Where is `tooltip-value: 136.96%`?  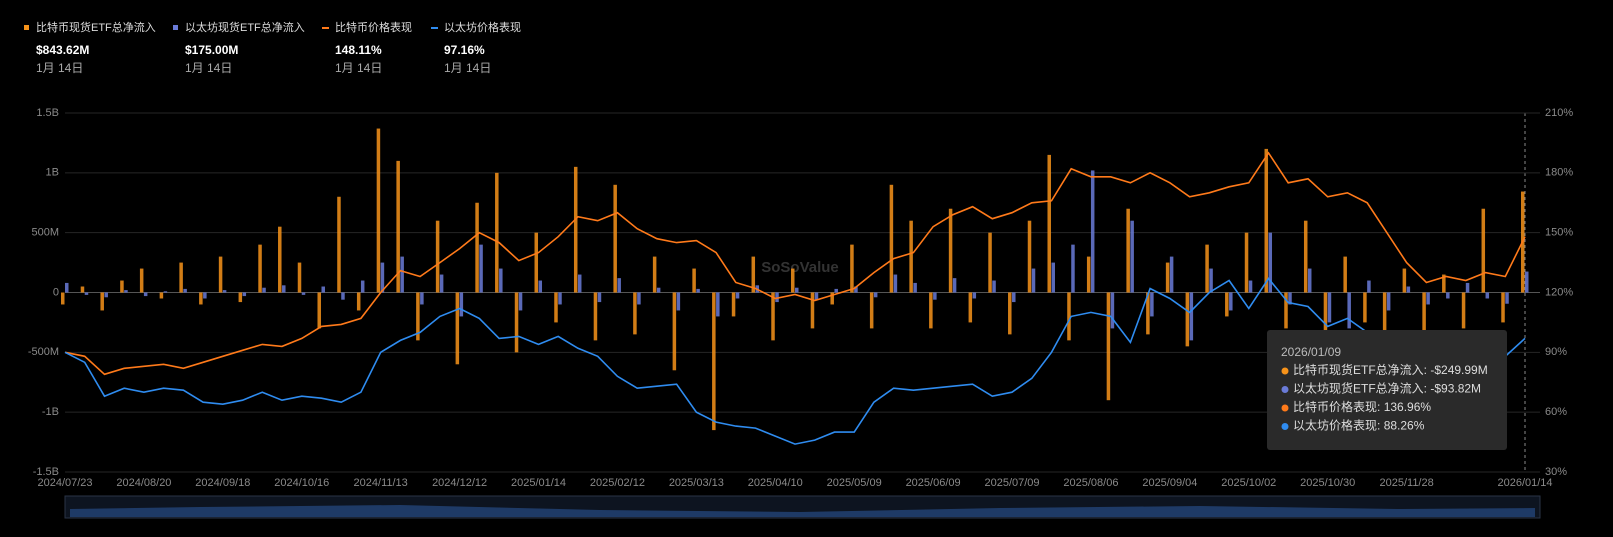
tooltip-value: 136.96% is located at coordinates (1408, 407).